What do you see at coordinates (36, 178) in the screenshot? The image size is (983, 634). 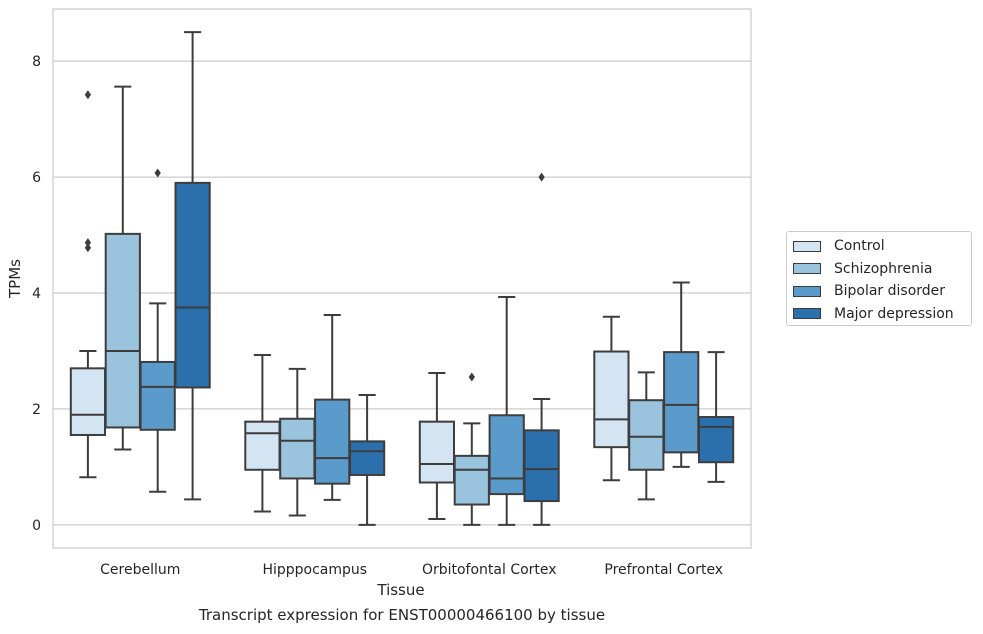 I see `y-tick-label: 6` at bounding box center [36, 178].